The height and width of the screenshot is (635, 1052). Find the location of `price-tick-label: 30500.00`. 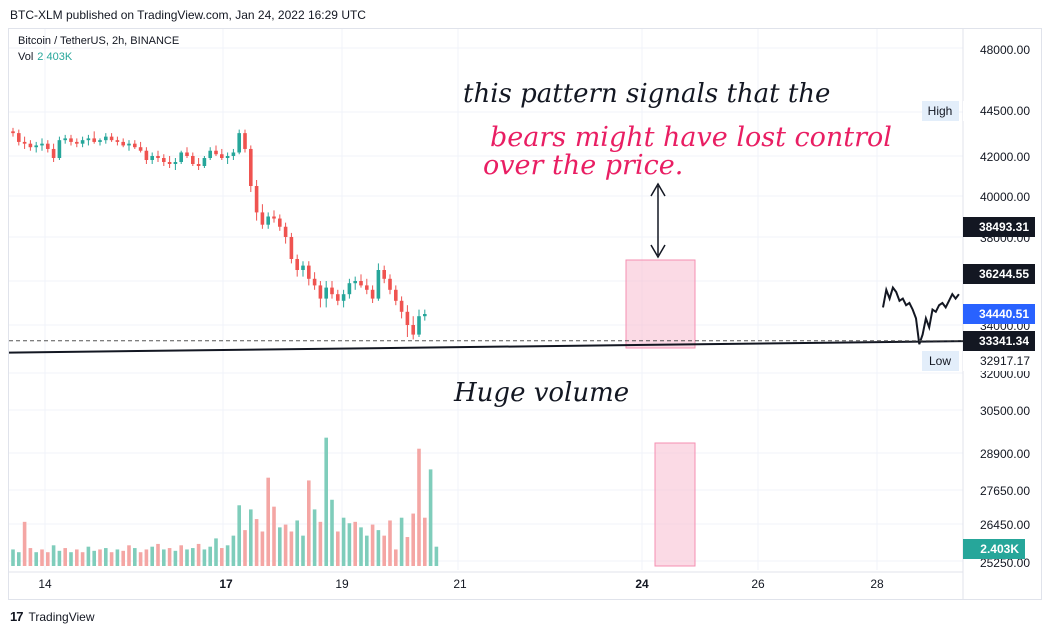

price-tick-label: 30500.00 is located at coordinates (1005, 411).